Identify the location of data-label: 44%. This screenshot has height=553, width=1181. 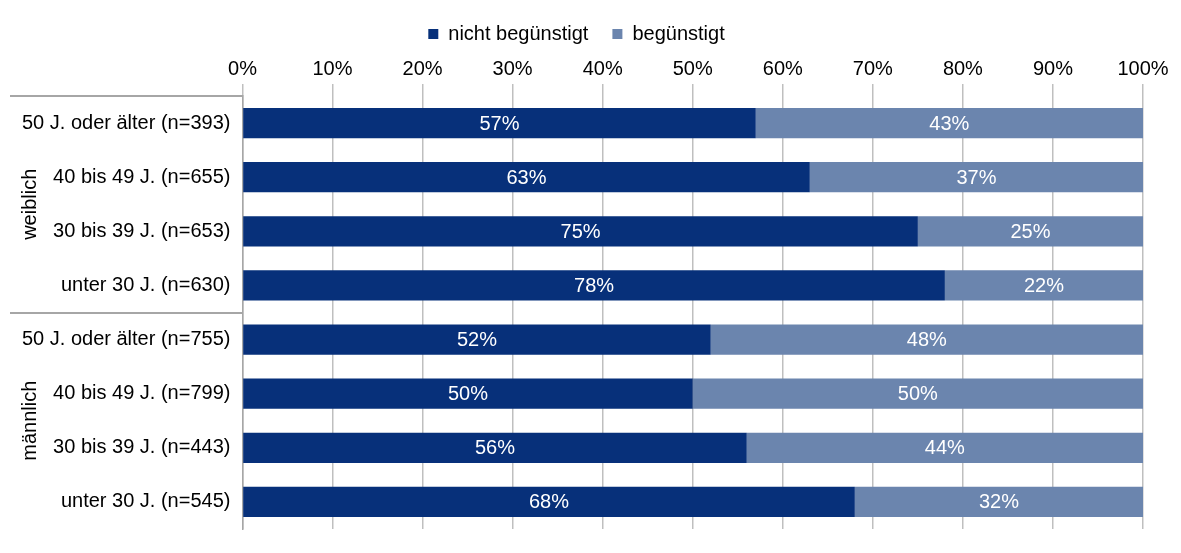
(945, 447).